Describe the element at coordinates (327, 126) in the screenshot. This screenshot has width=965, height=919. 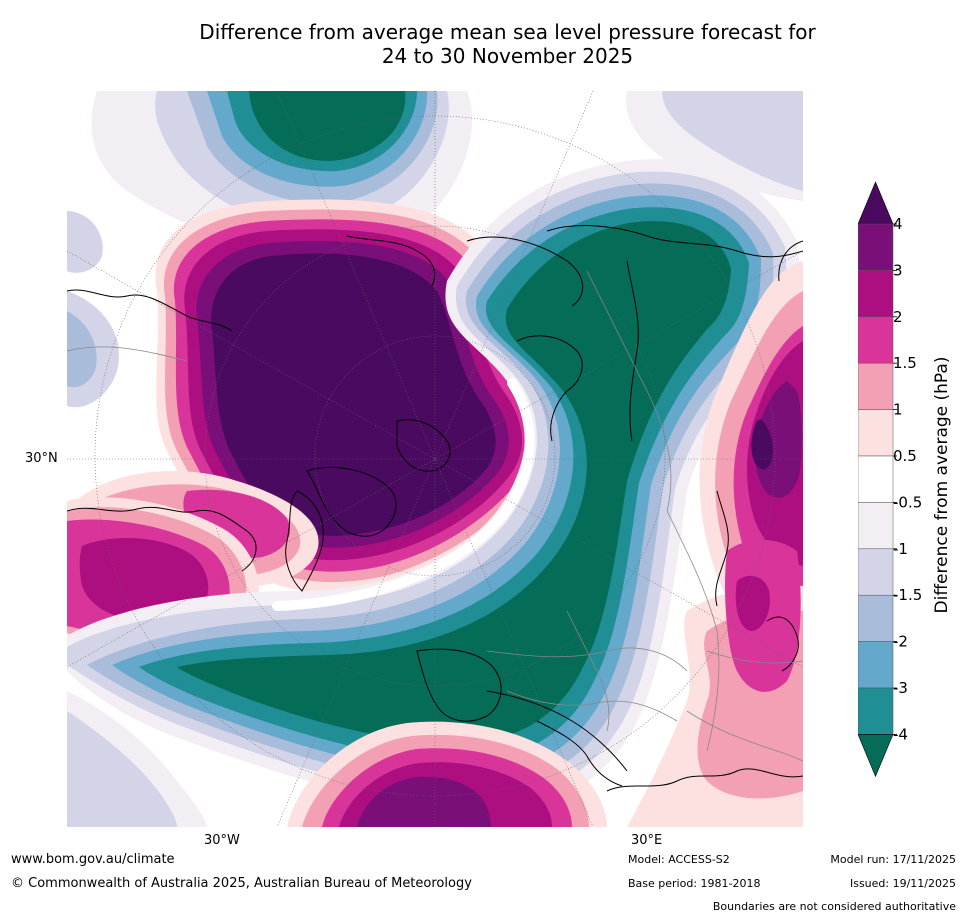
I see `contour-n4` at that location.